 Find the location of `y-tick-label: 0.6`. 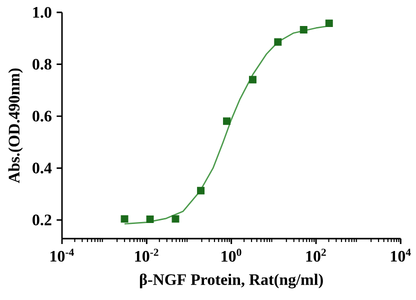

y-tick-label: 0.6 is located at coordinates (42, 116).